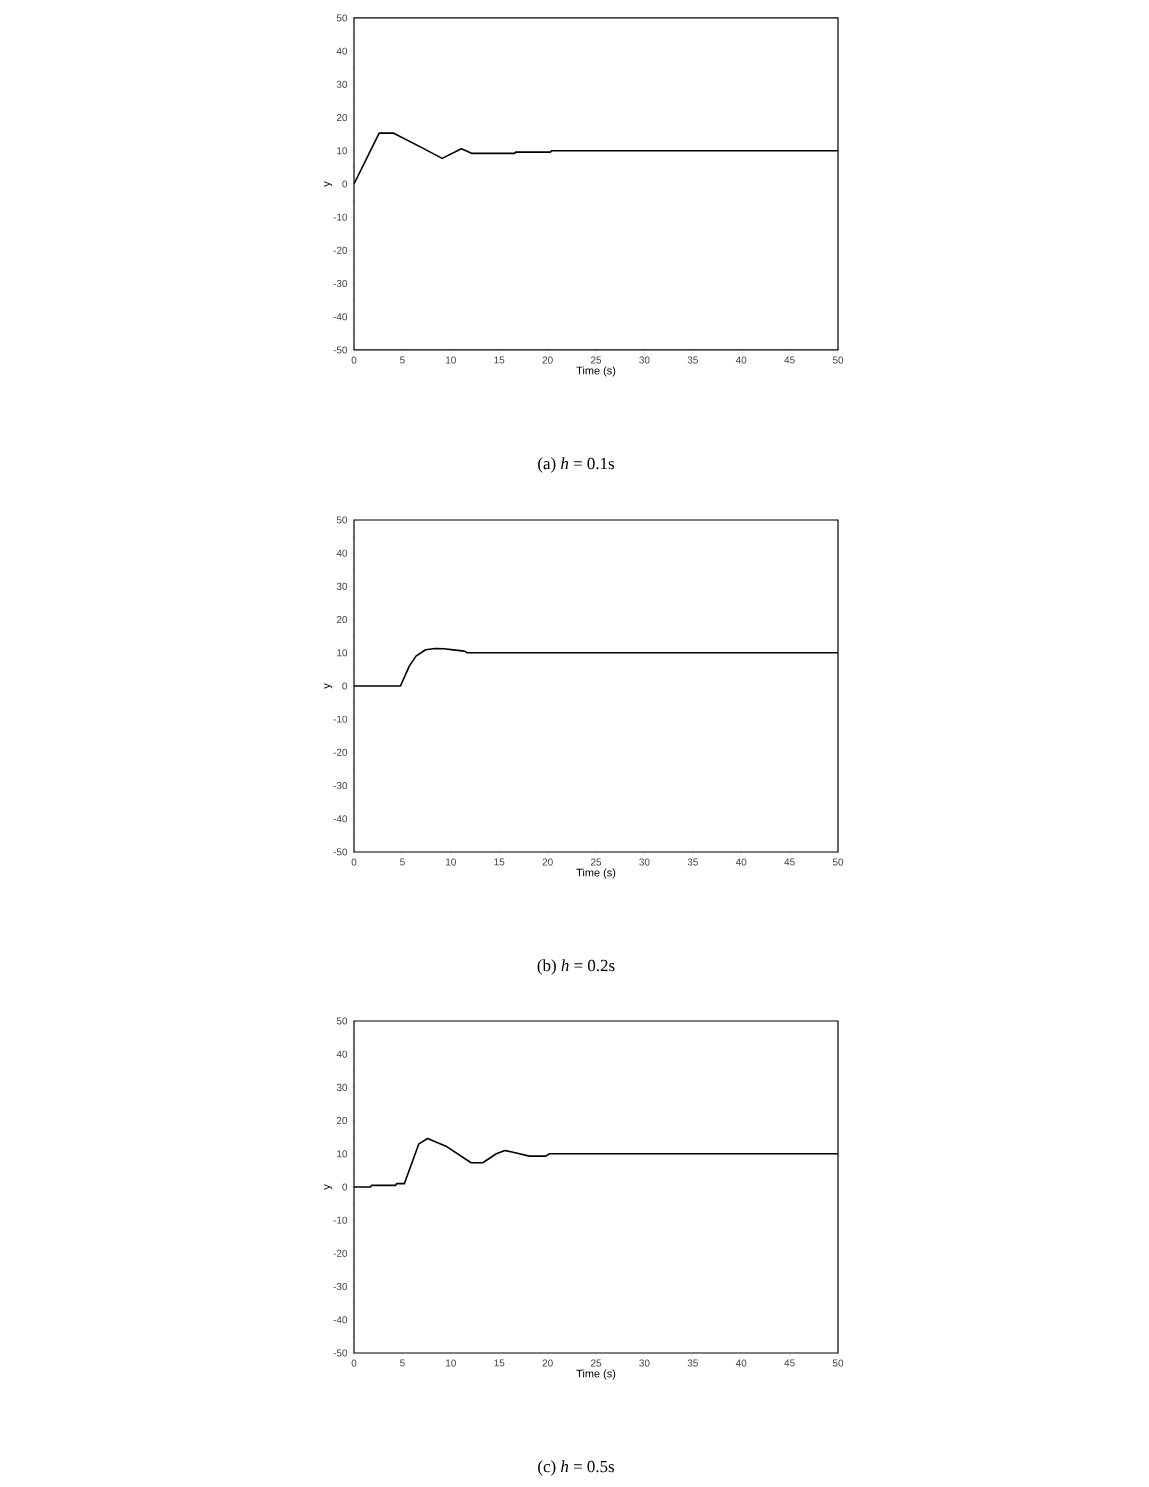 The height and width of the screenshot is (1487, 1149). Describe the element at coordinates (576, 967) in the screenshot. I see `text: (b) h = 0.2s` at that location.